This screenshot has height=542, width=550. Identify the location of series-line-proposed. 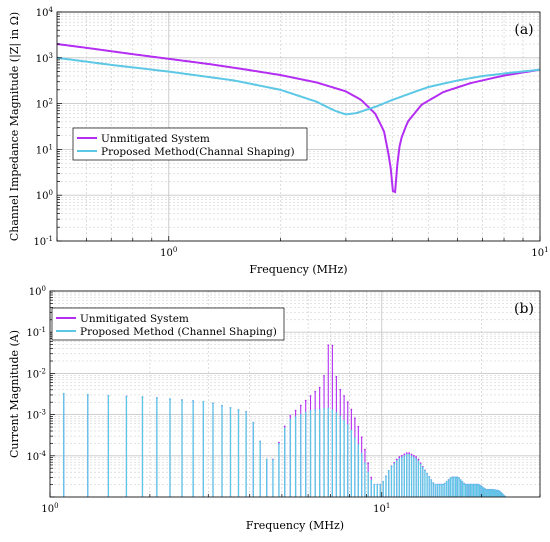
(298, 86).